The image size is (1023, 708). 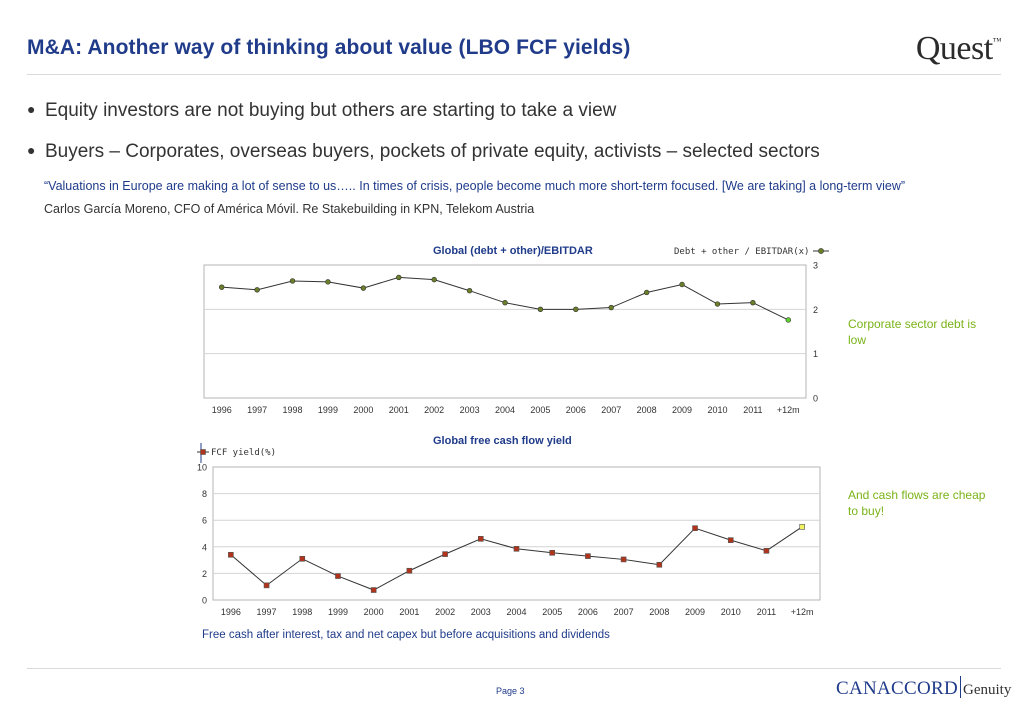 What do you see at coordinates (434, 410) in the screenshot?
I see `debt-x-tick-label: 2002` at bounding box center [434, 410].